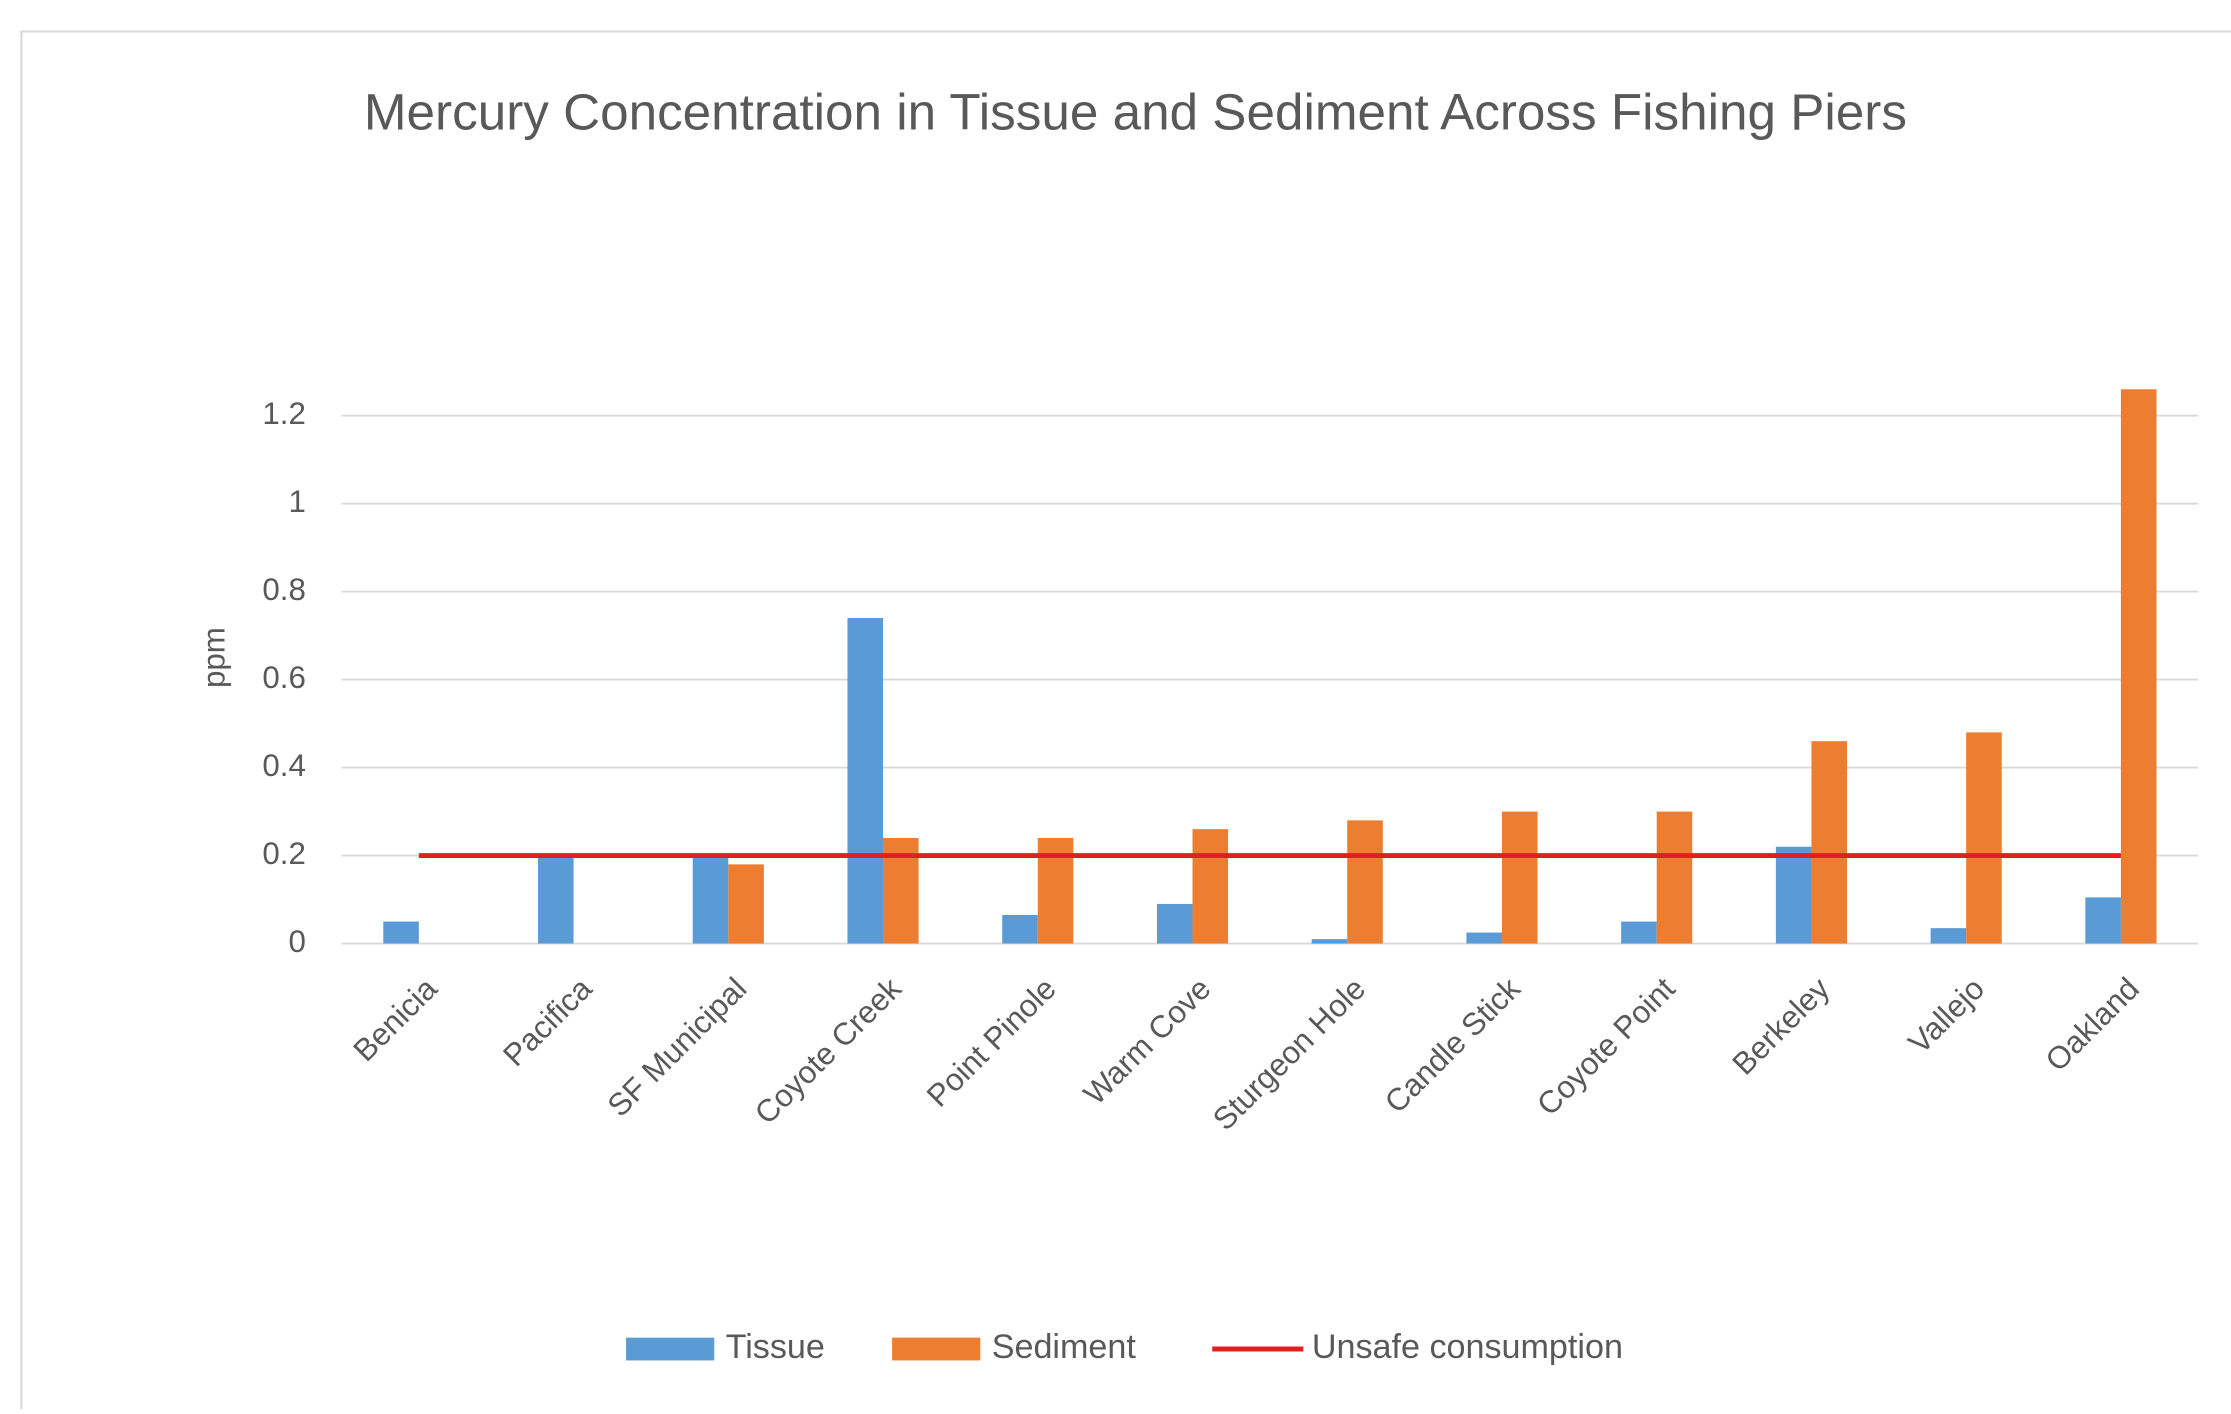  I want to click on x-tick-label: Oakland, so click(2092, 1024).